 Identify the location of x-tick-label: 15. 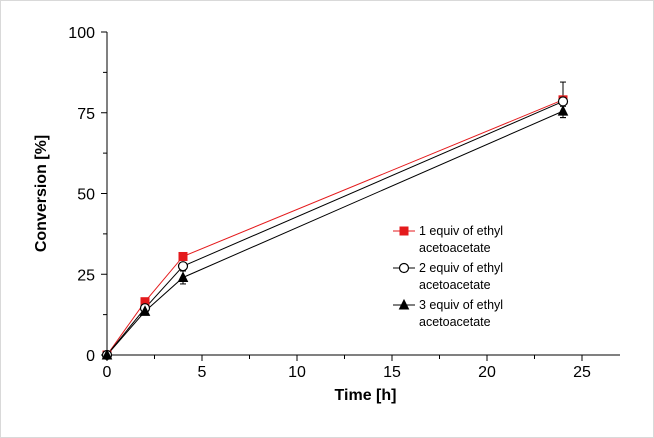
(392, 372).